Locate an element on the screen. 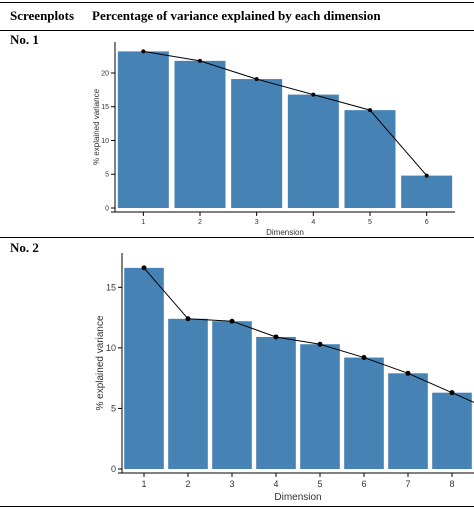 Image resolution: width=474 pixels, height=510 pixels. panel-1-label: No. 1 is located at coordinates (24, 39).